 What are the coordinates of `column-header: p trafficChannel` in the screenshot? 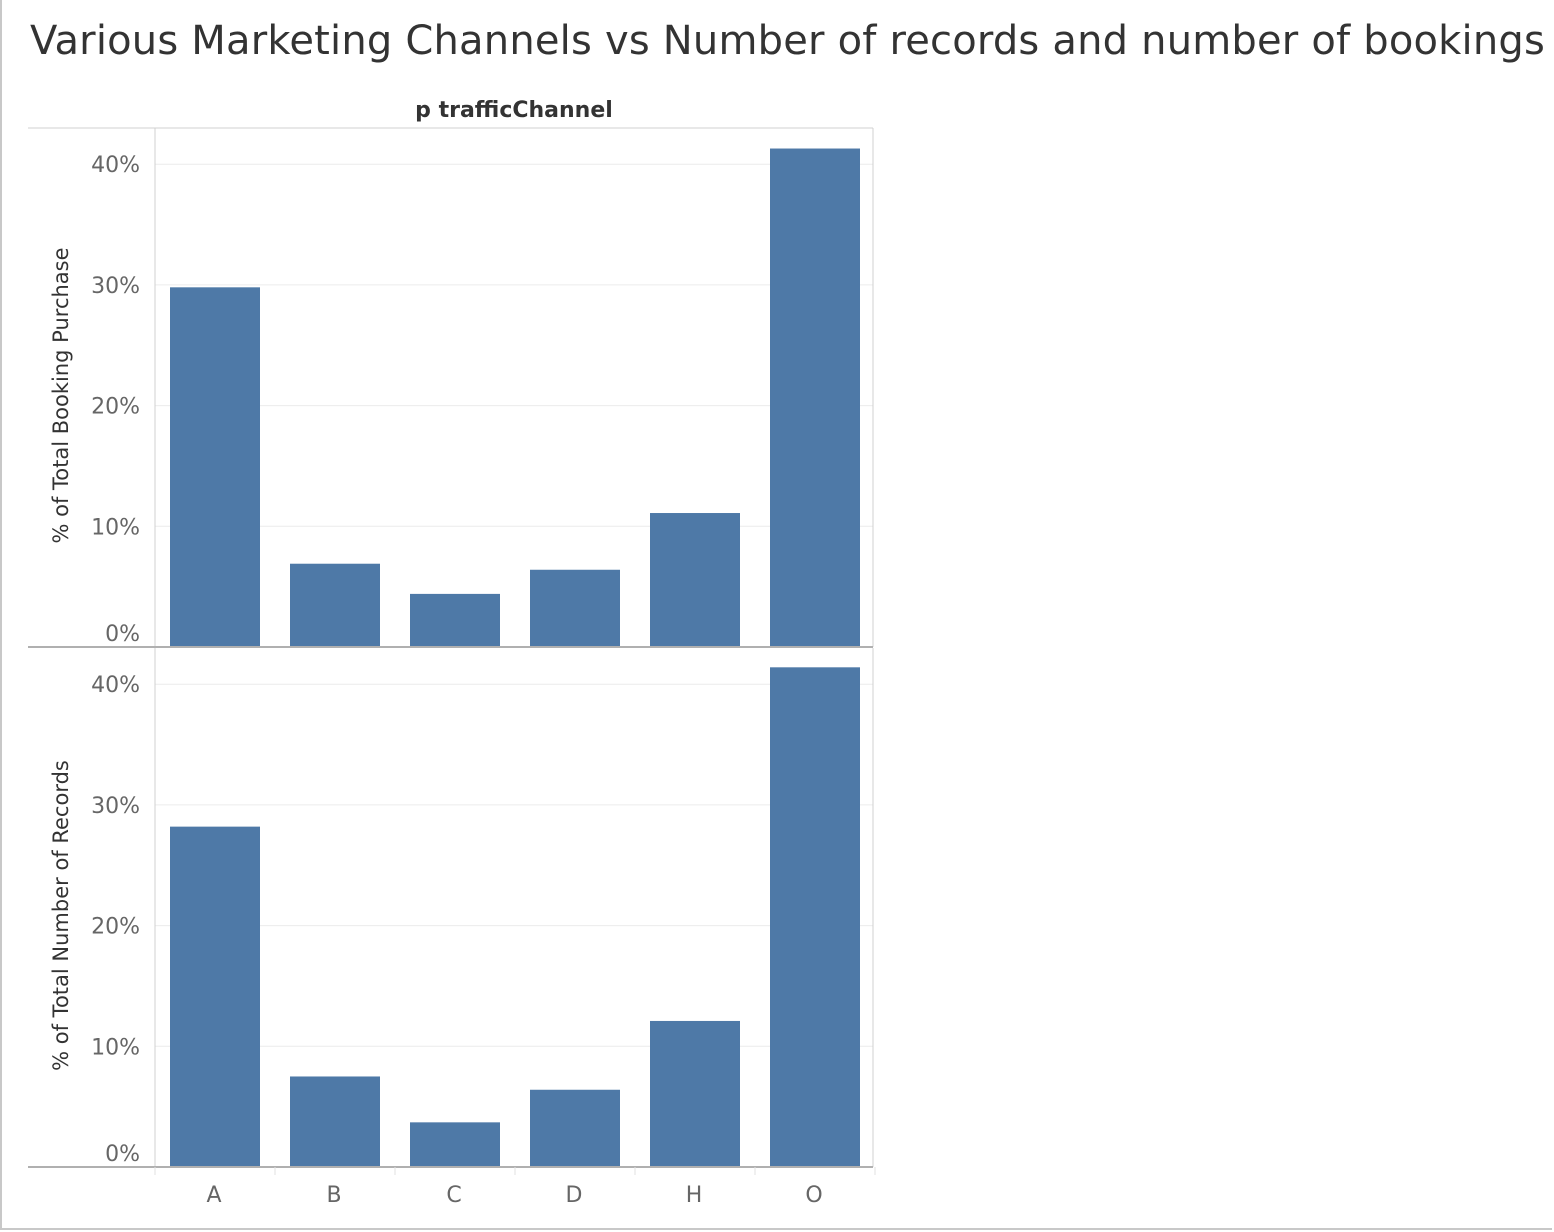 It's located at (514, 110).